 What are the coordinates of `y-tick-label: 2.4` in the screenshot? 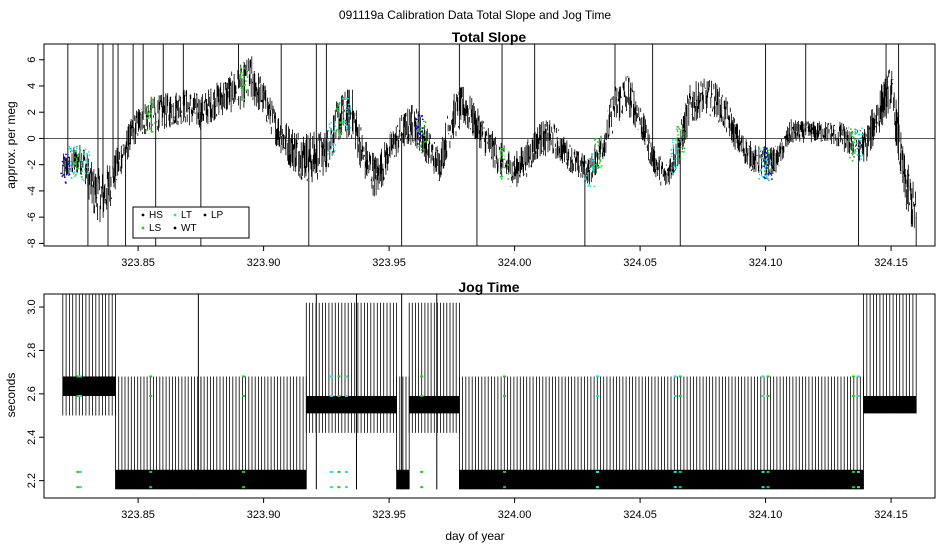 It's located at (32, 437).